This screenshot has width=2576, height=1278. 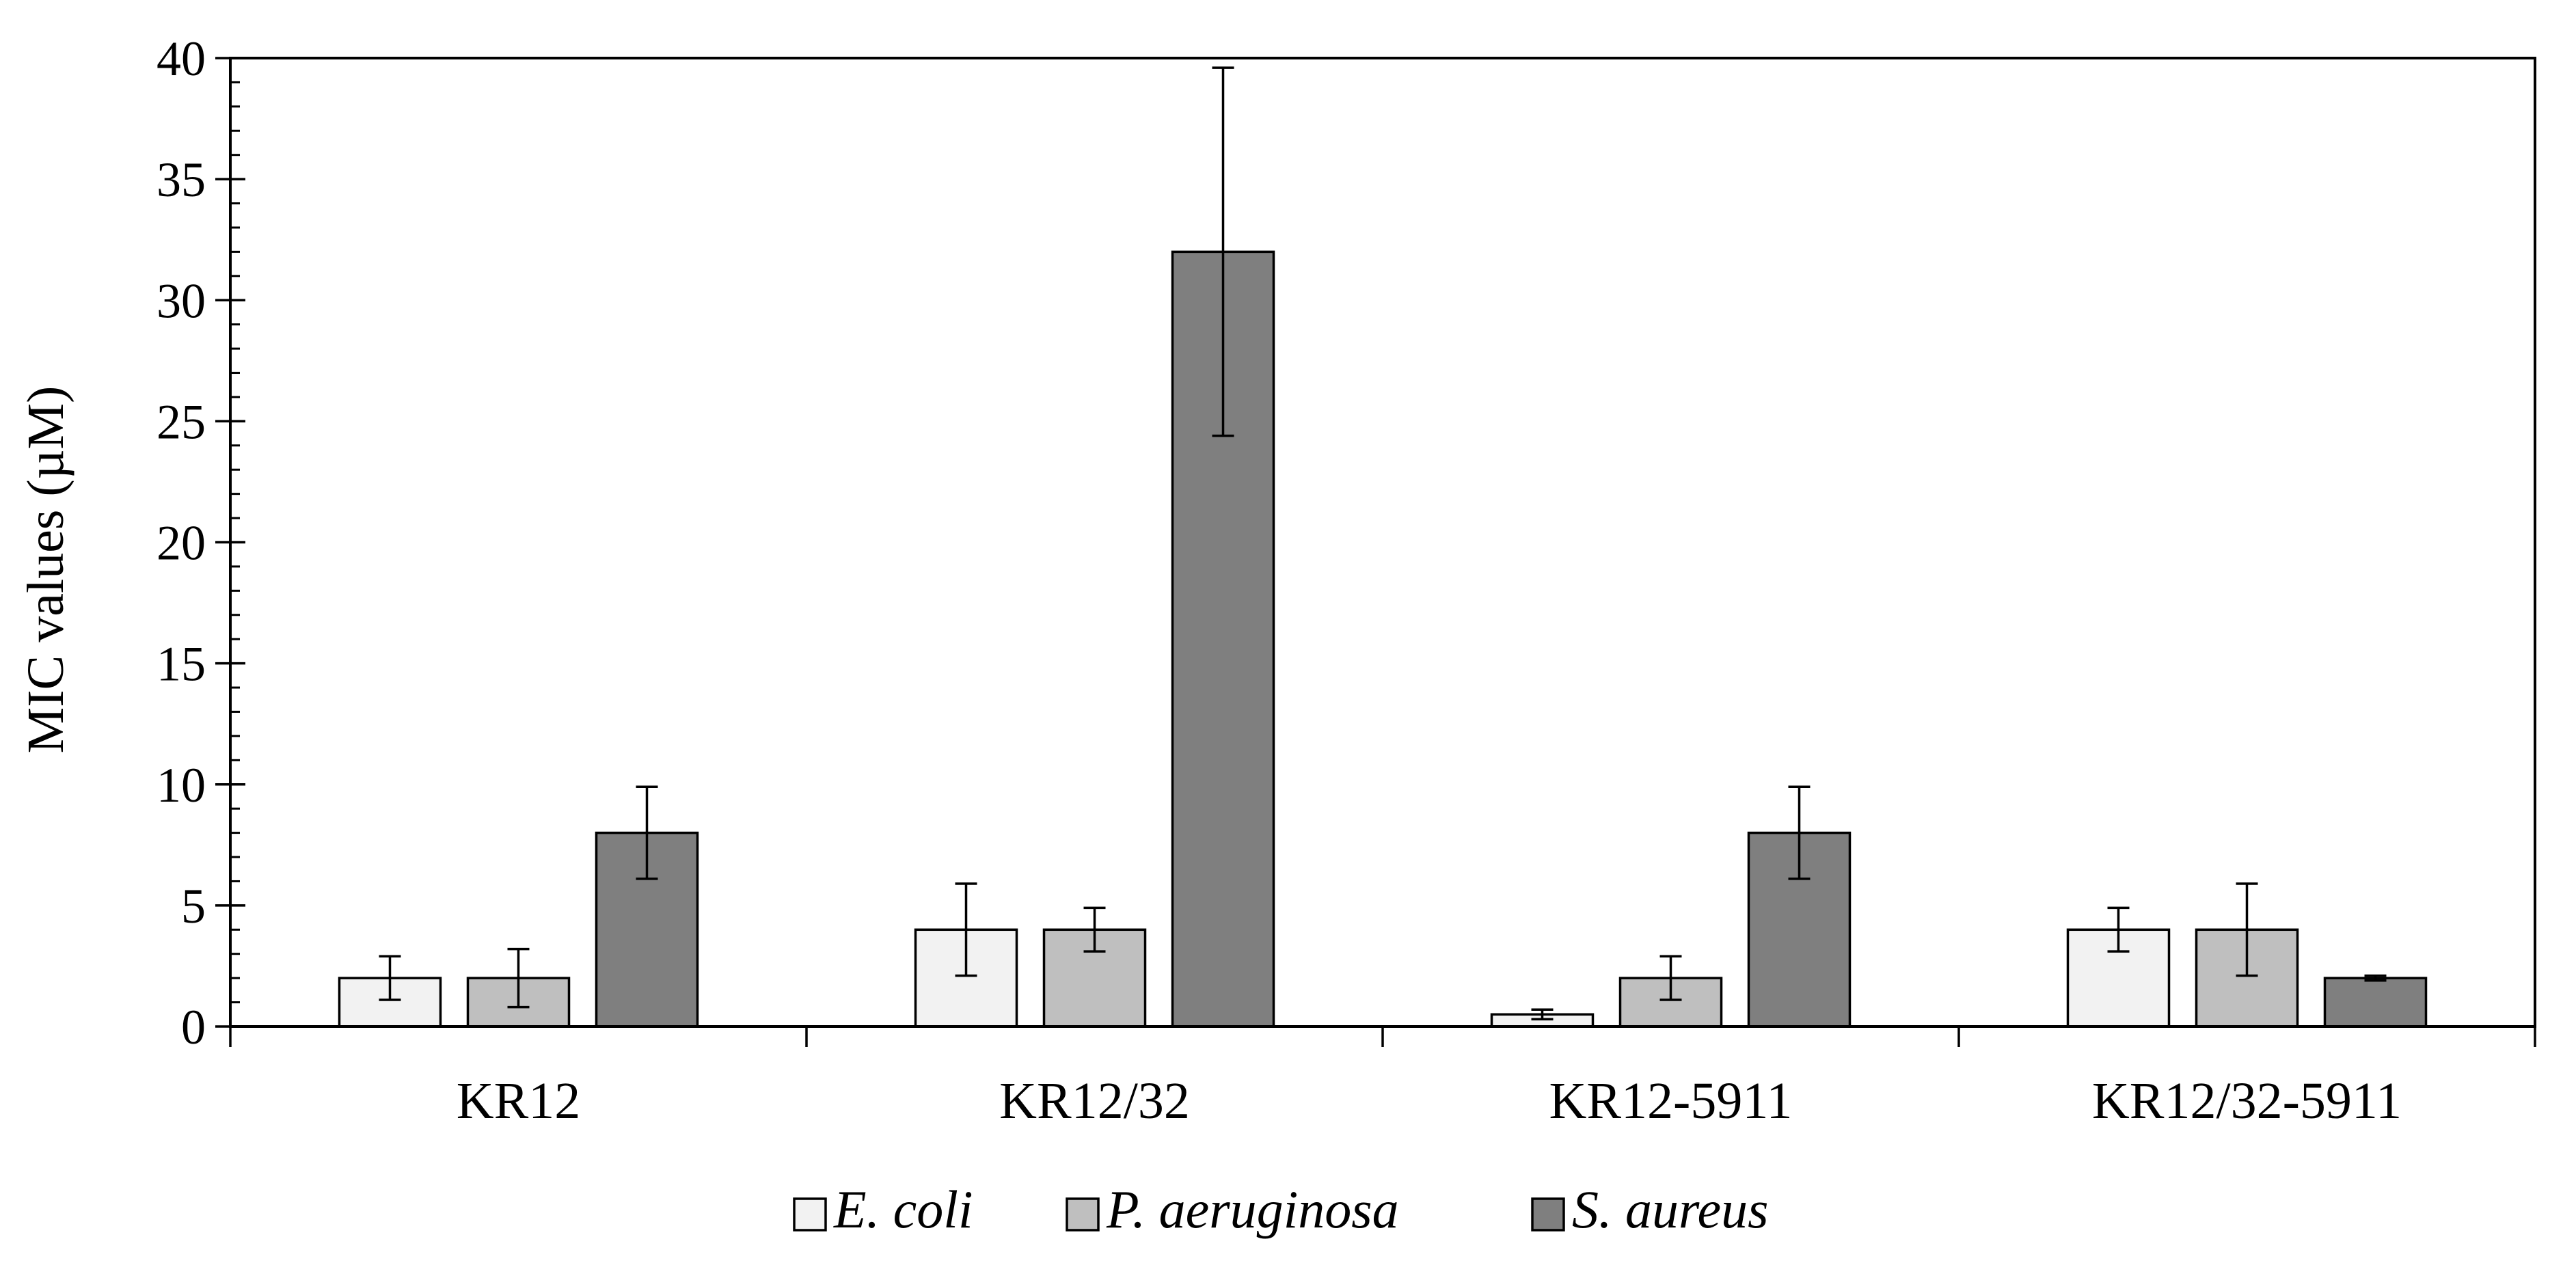 What do you see at coordinates (1671, 1101) in the screenshot?
I see `x-category-label: KR12-5911` at bounding box center [1671, 1101].